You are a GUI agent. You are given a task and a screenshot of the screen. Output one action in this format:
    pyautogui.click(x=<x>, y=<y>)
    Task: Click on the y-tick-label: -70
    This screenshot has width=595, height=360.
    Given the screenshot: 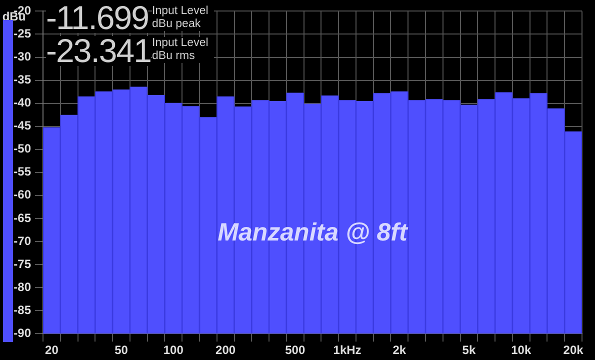 What is the action you would take?
    pyautogui.click(x=23, y=241)
    